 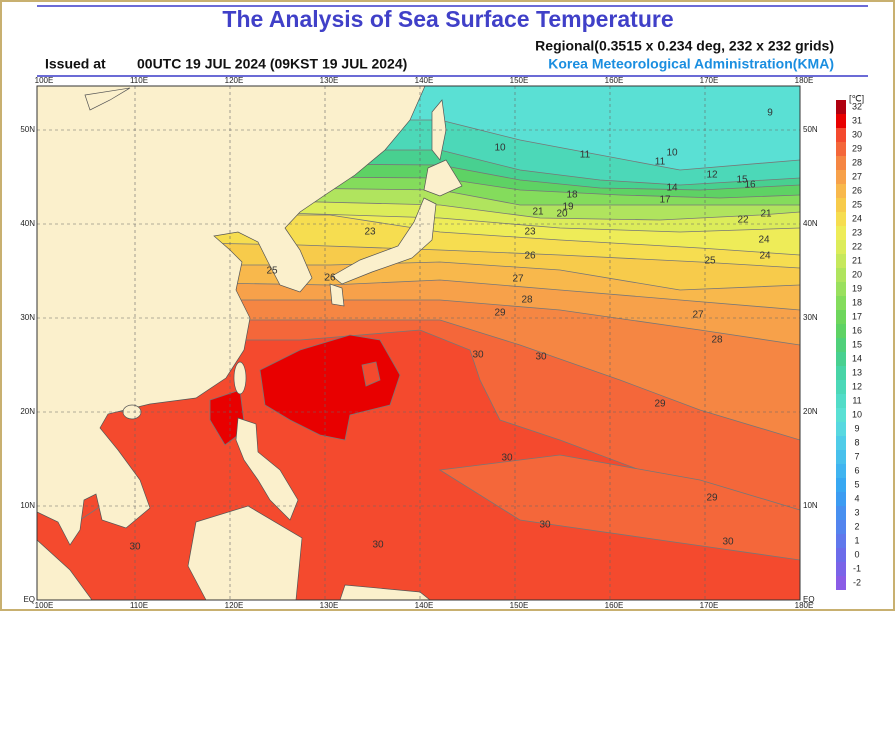 I want to click on colorbar-label: 10, so click(x=857, y=414).